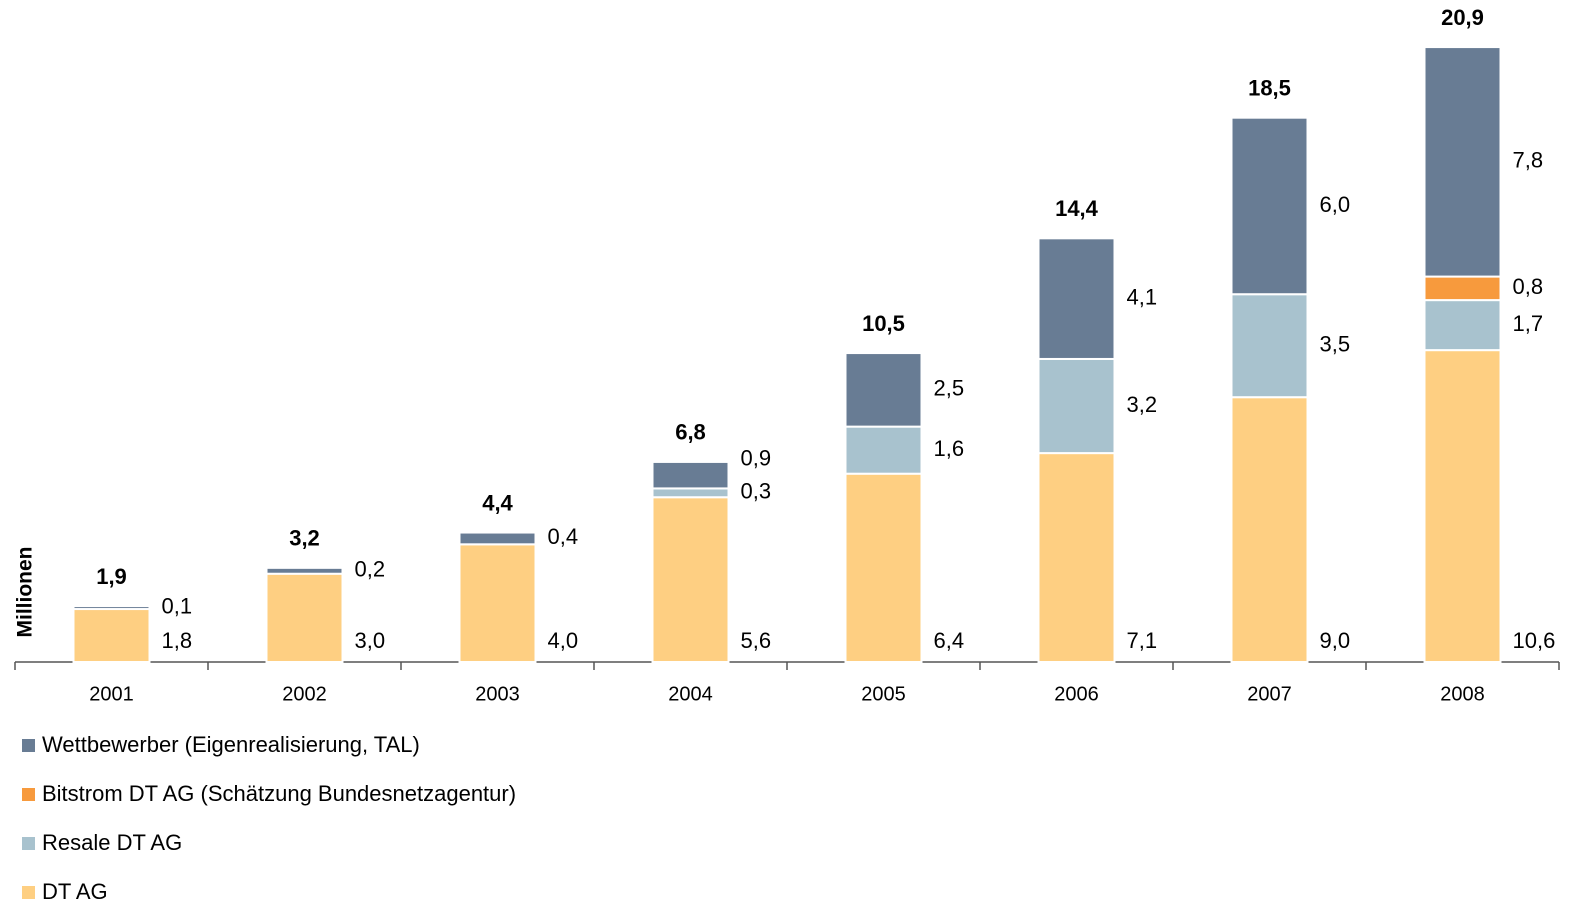 This screenshot has height=912, width=1578. I want to click on total-label: 20,9, so click(1462, 17).